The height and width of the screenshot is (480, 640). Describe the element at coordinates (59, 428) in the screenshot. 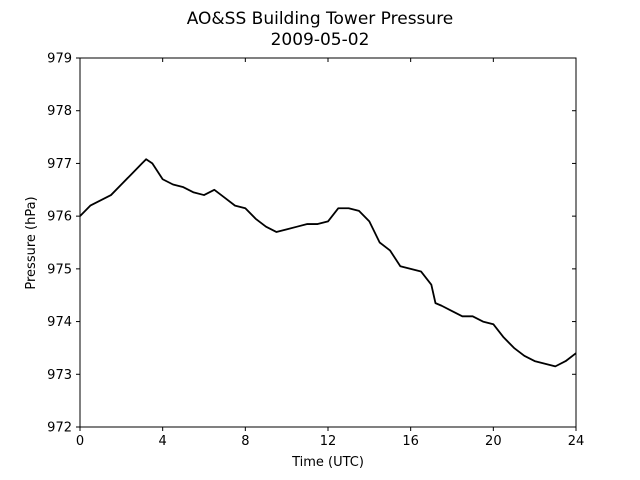

I see `y-tick-label: 972` at that location.